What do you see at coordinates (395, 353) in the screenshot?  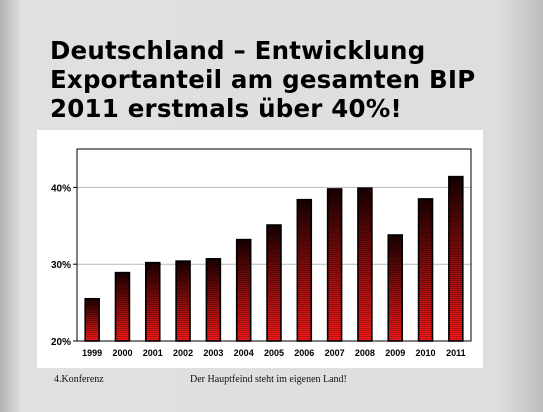 I see `x-tick-label: 2009` at bounding box center [395, 353].